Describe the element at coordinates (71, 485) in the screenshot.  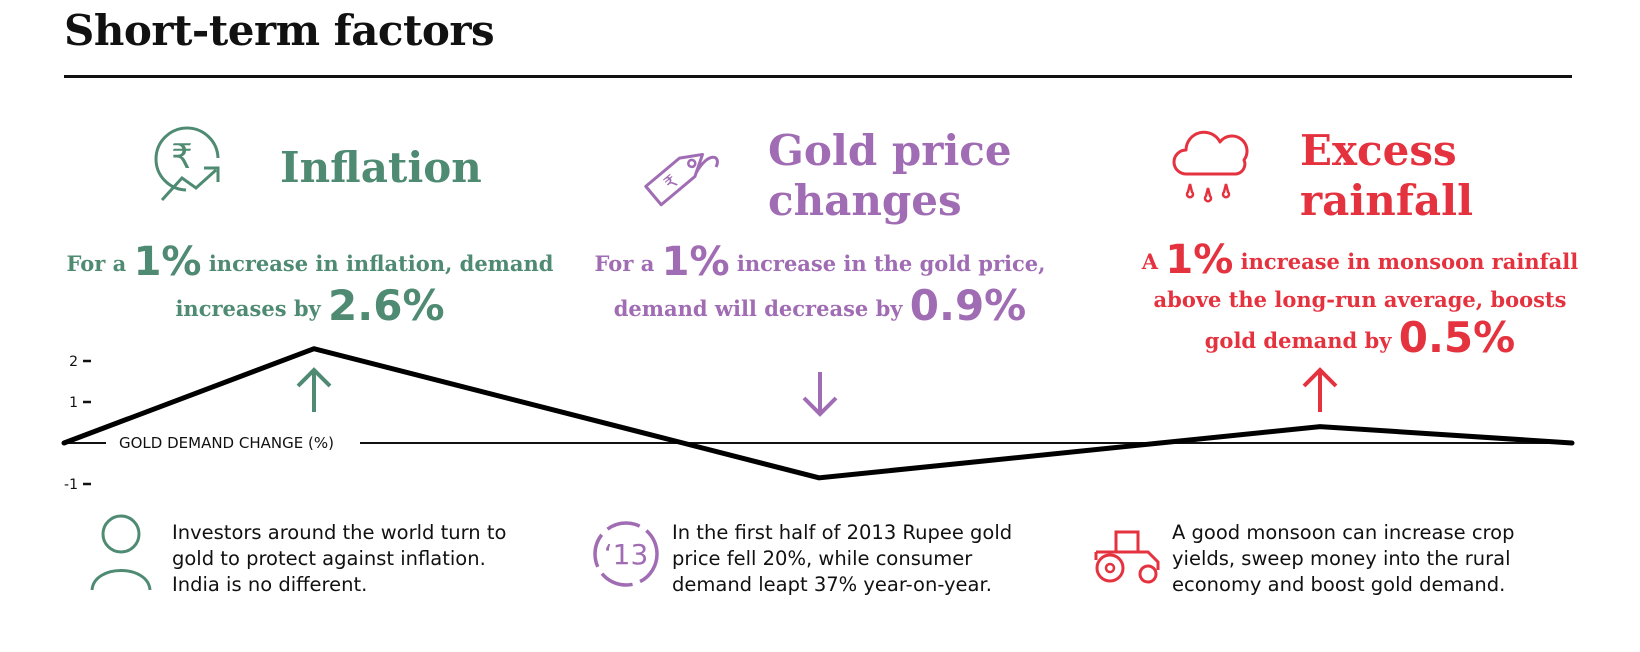
I see `y-tick-label-2: -1` at that location.